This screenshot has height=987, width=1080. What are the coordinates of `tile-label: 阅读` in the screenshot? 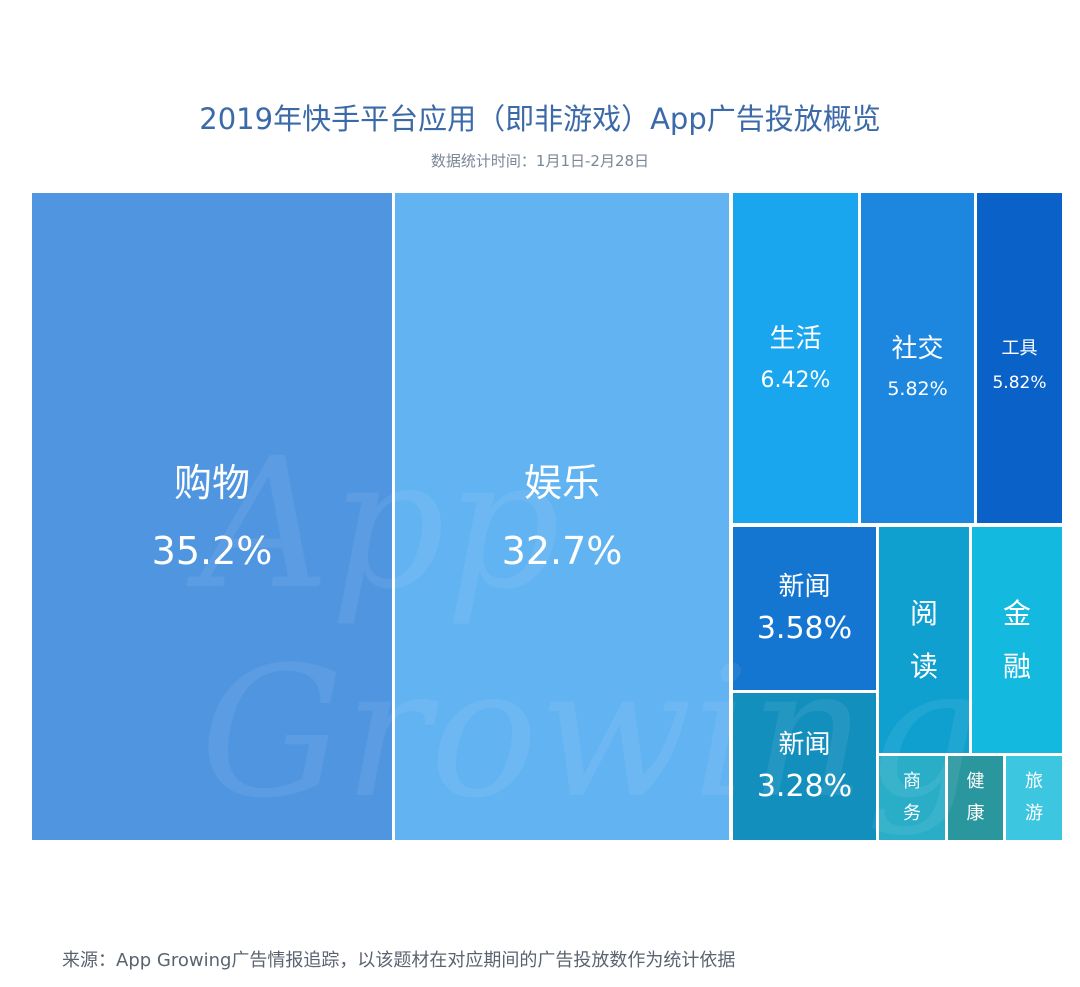 It's located at (923, 639).